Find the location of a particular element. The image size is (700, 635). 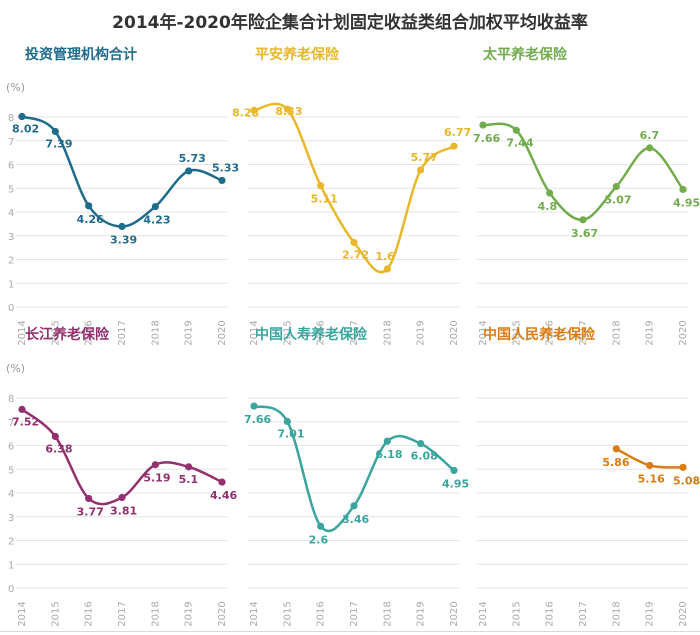

y-tick-label: 0 is located at coordinates (11, 589).